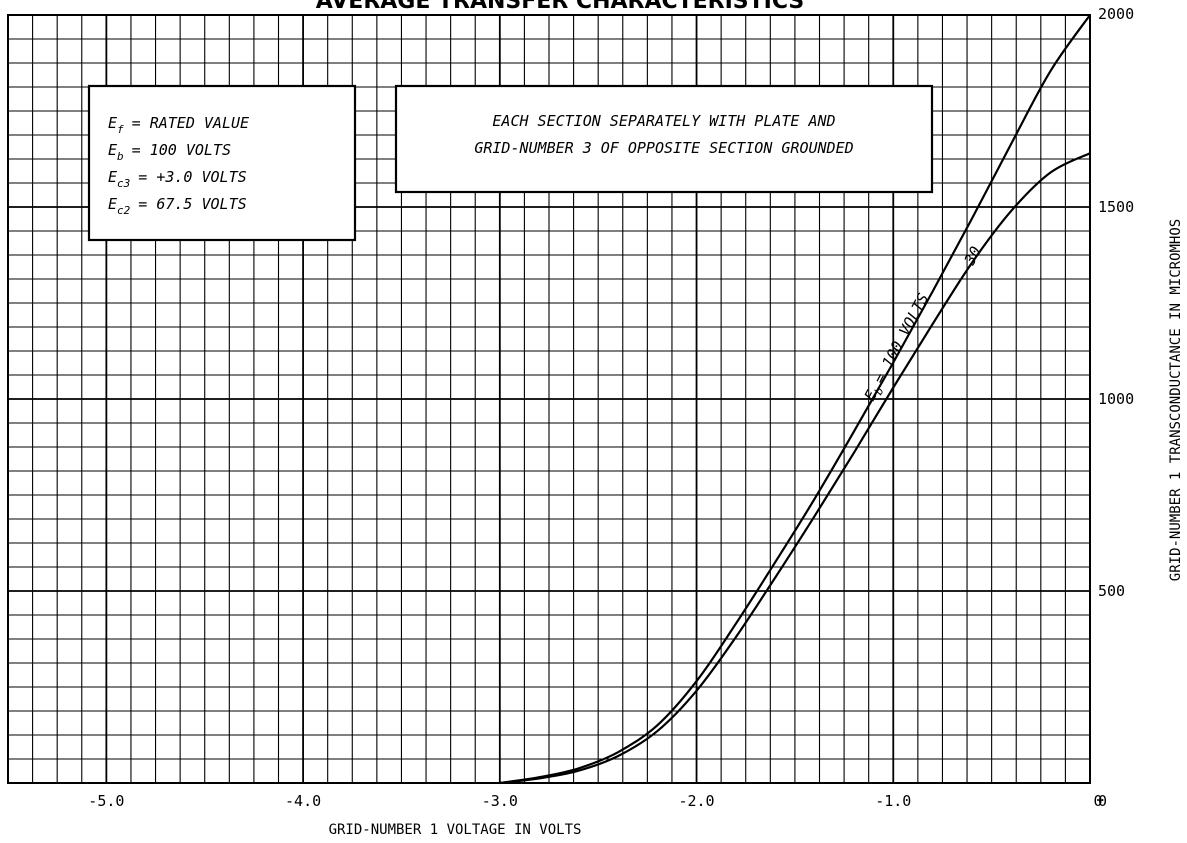  I want to click on y-tick-label: 1500, so click(1116, 207).